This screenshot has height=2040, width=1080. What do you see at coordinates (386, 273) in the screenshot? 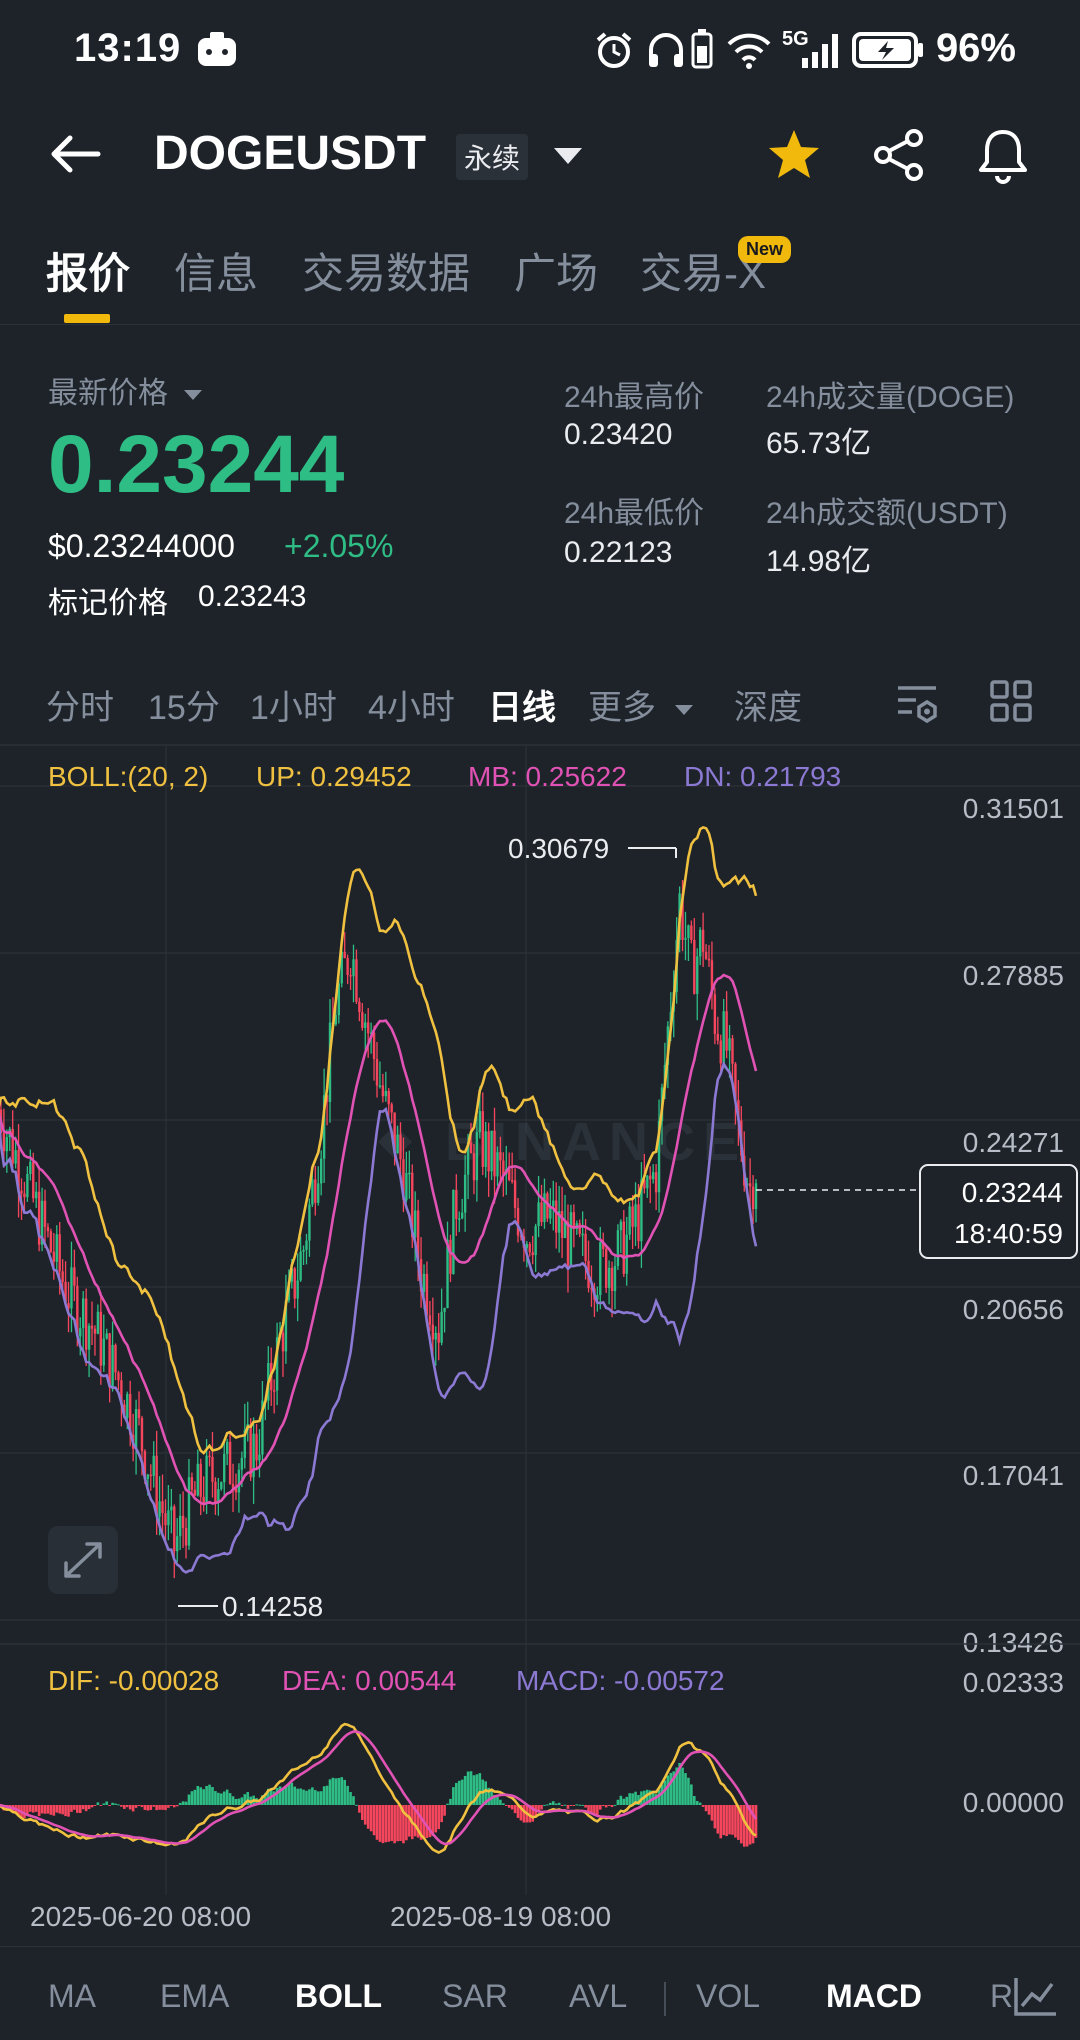
I see `tab-trading-data: 交易数据` at bounding box center [386, 273].